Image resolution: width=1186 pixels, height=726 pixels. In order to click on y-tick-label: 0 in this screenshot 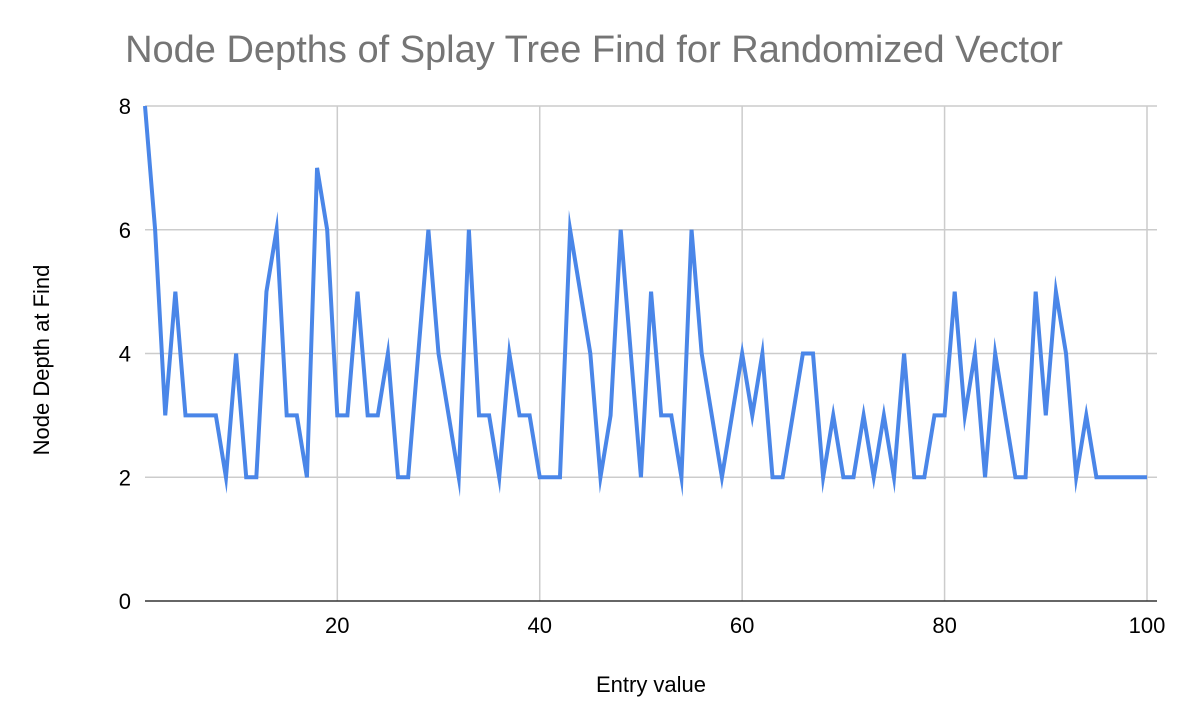, I will do `click(125, 601)`.